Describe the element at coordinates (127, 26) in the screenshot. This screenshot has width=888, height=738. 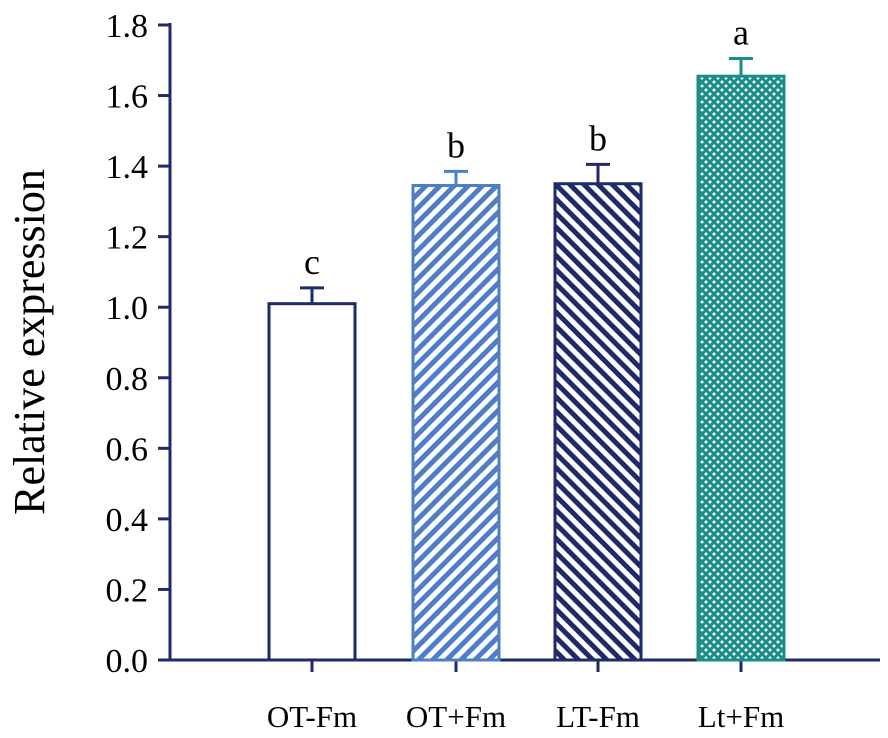
I see `y-tick-label: 1.8` at that location.